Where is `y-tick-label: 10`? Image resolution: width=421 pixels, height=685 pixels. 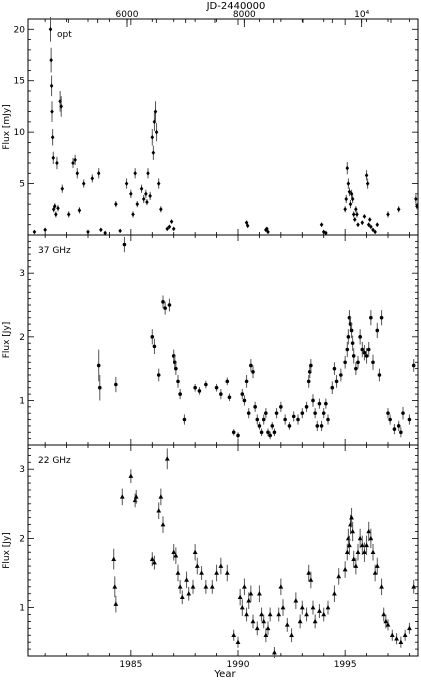 y-tick-label: 10 is located at coordinates (20, 133).